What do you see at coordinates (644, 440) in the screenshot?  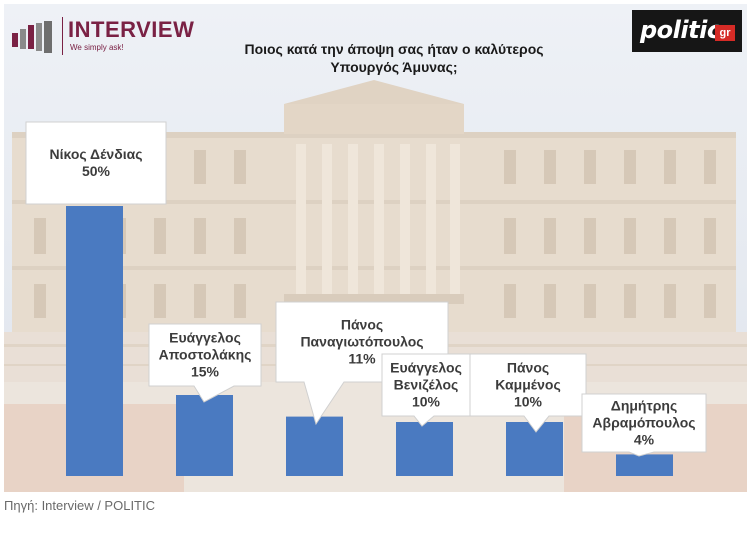 I see `data-label-value: 4%` at bounding box center [644, 440].